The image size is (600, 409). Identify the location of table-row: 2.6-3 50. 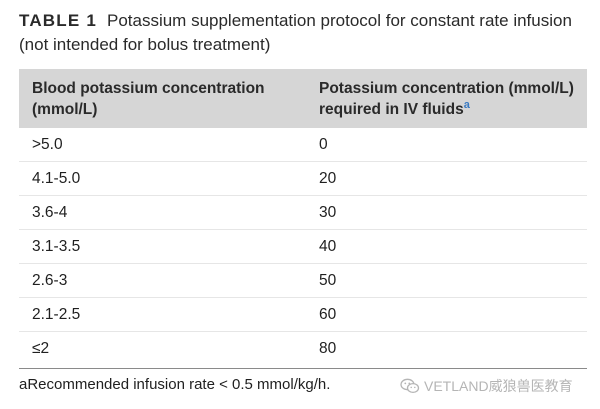
(303, 280).